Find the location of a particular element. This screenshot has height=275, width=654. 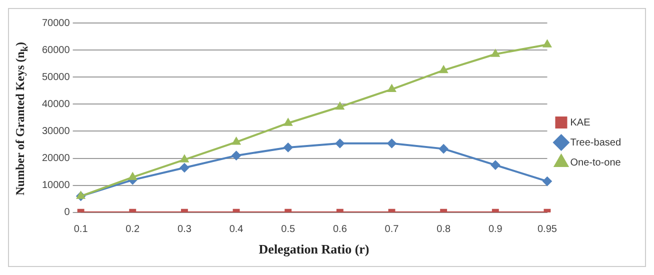

y-tick-label: 20000 is located at coordinates (56, 158).